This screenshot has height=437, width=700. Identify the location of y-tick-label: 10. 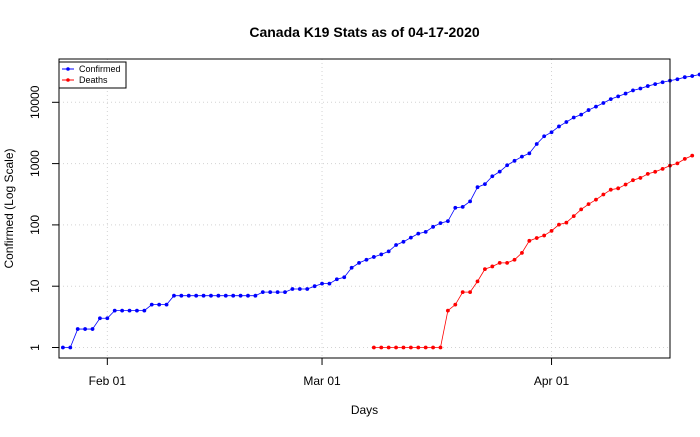
(35, 286).